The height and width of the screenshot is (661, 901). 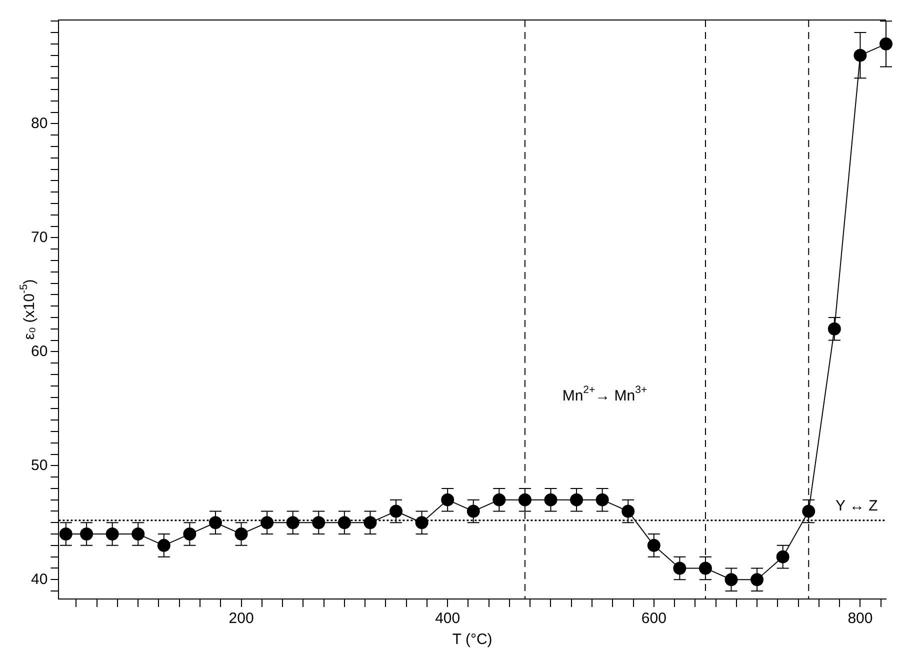 What do you see at coordinates (241, 619) in the screenshot?
I see `x-tick-label: 200` at bounding box center [241, 619].